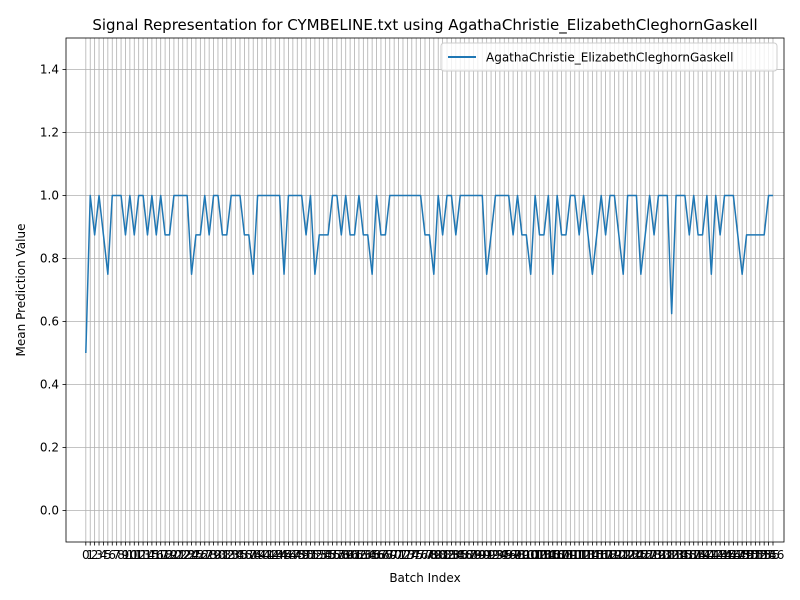  What do you see at coordinates (728, 555) in the screenshot?
I see `x-tick-label: 146` at bounding box center [728, 555].